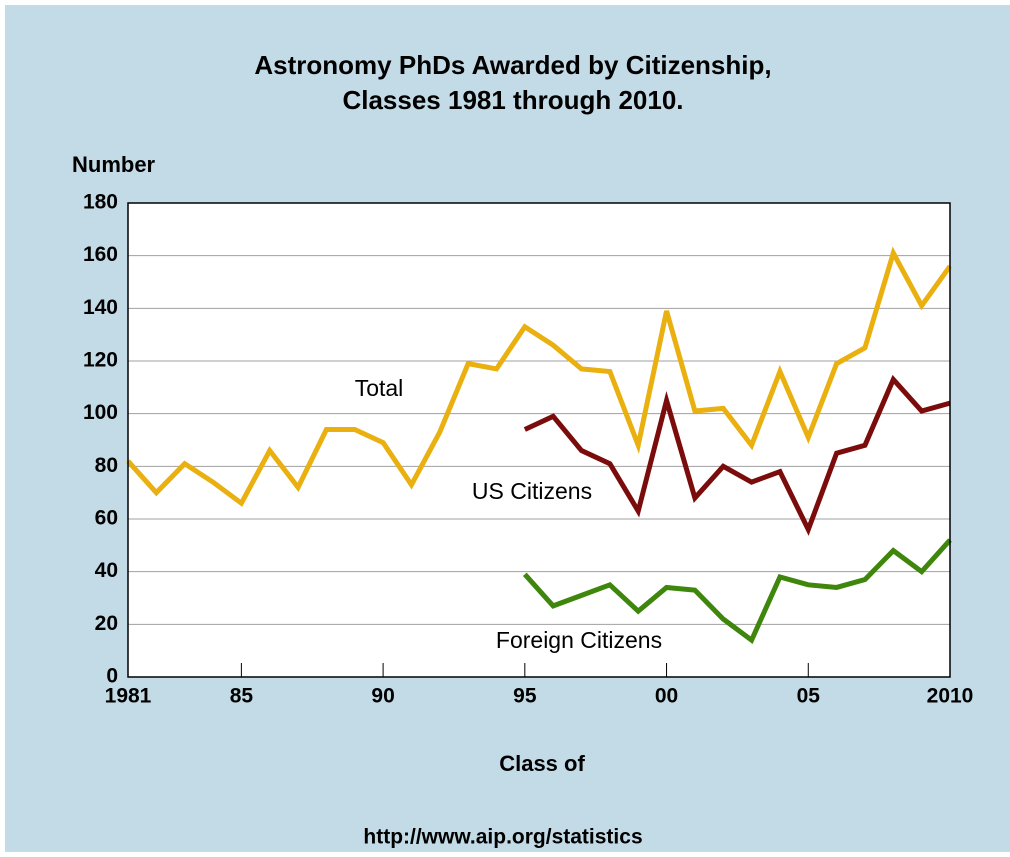  What do you see at coordinates (100, 202) in the screenshot?
I see `y-tick-label: 180` at bounding box center [100, 202].